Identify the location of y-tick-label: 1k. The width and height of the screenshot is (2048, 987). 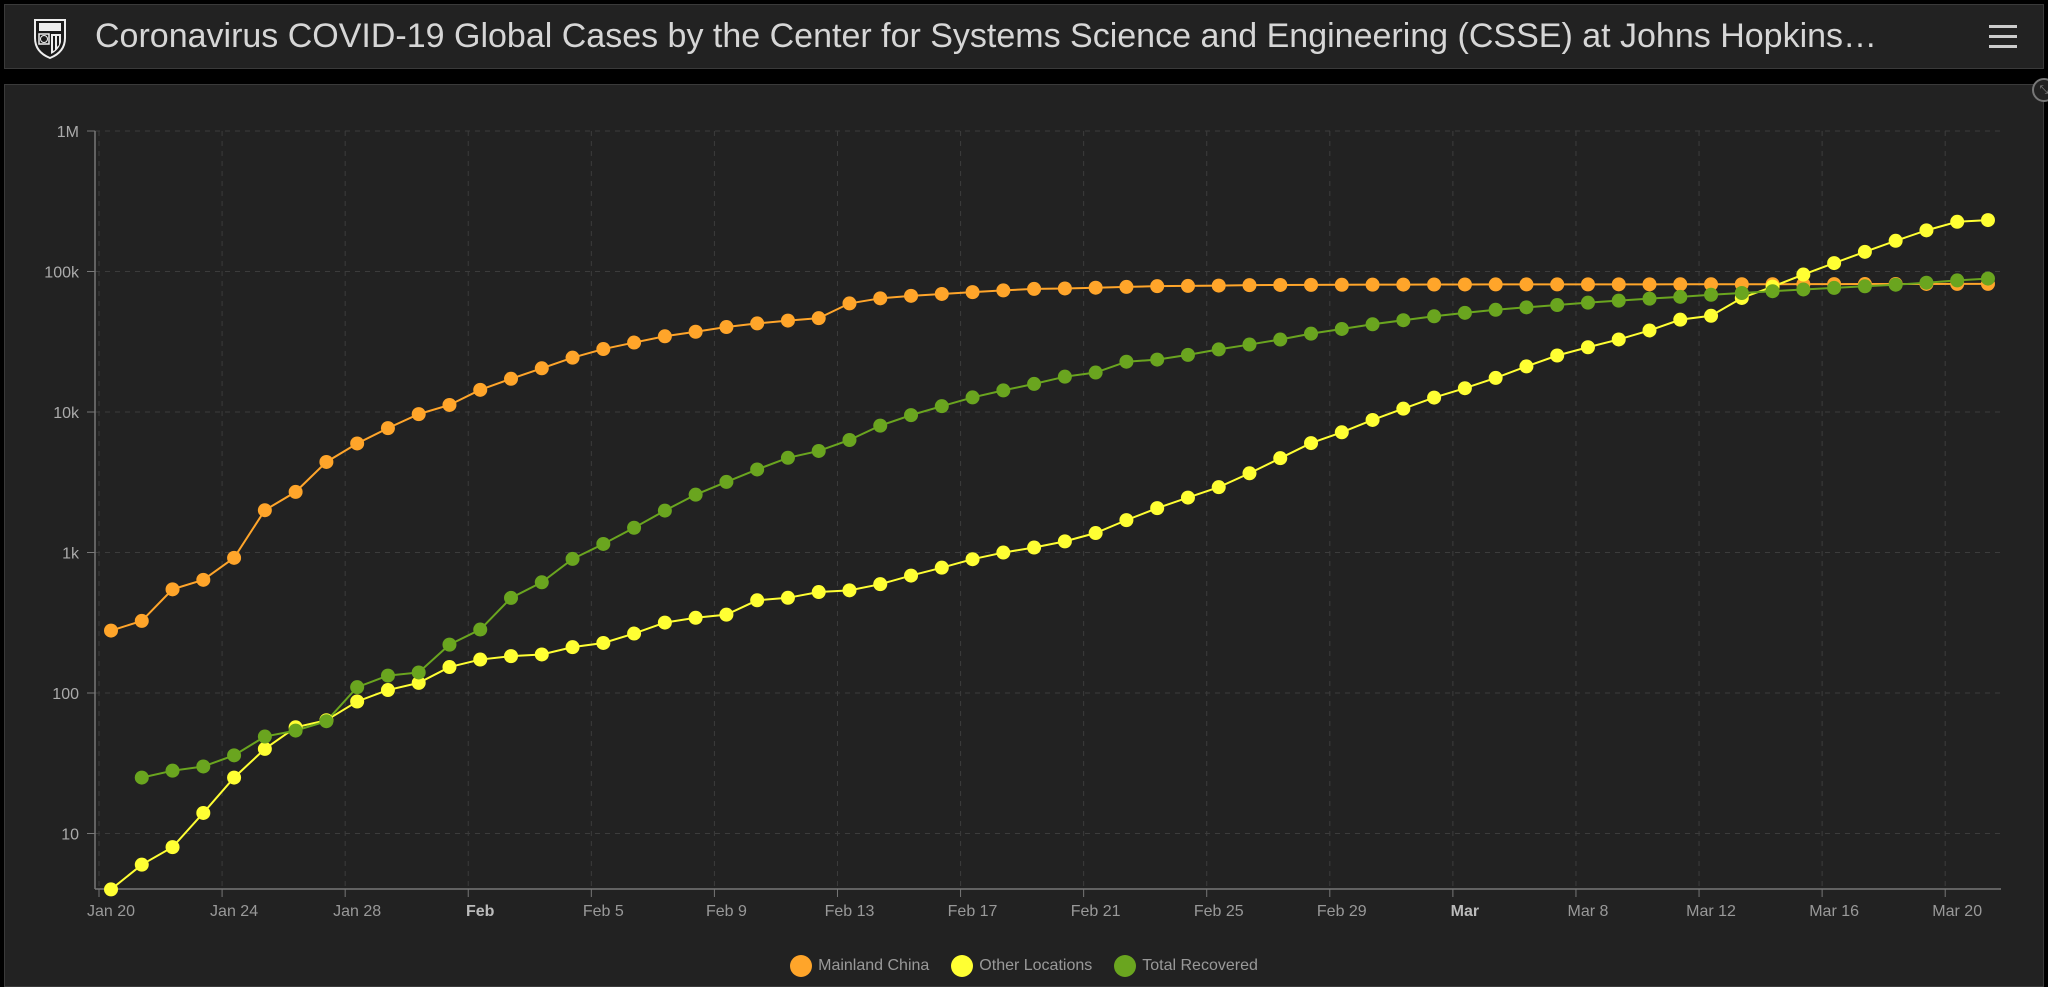
(71, 554).